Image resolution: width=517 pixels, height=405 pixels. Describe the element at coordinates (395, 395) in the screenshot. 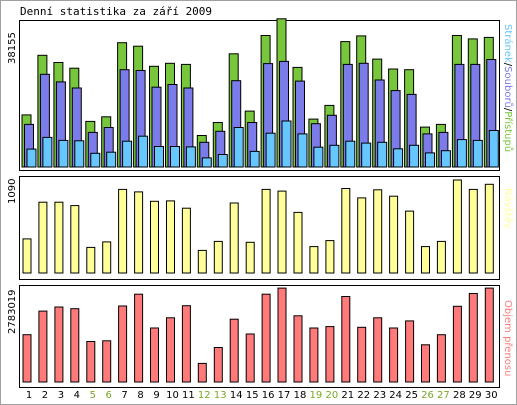

I see `x-tick-label-day-24: 24` at that location.